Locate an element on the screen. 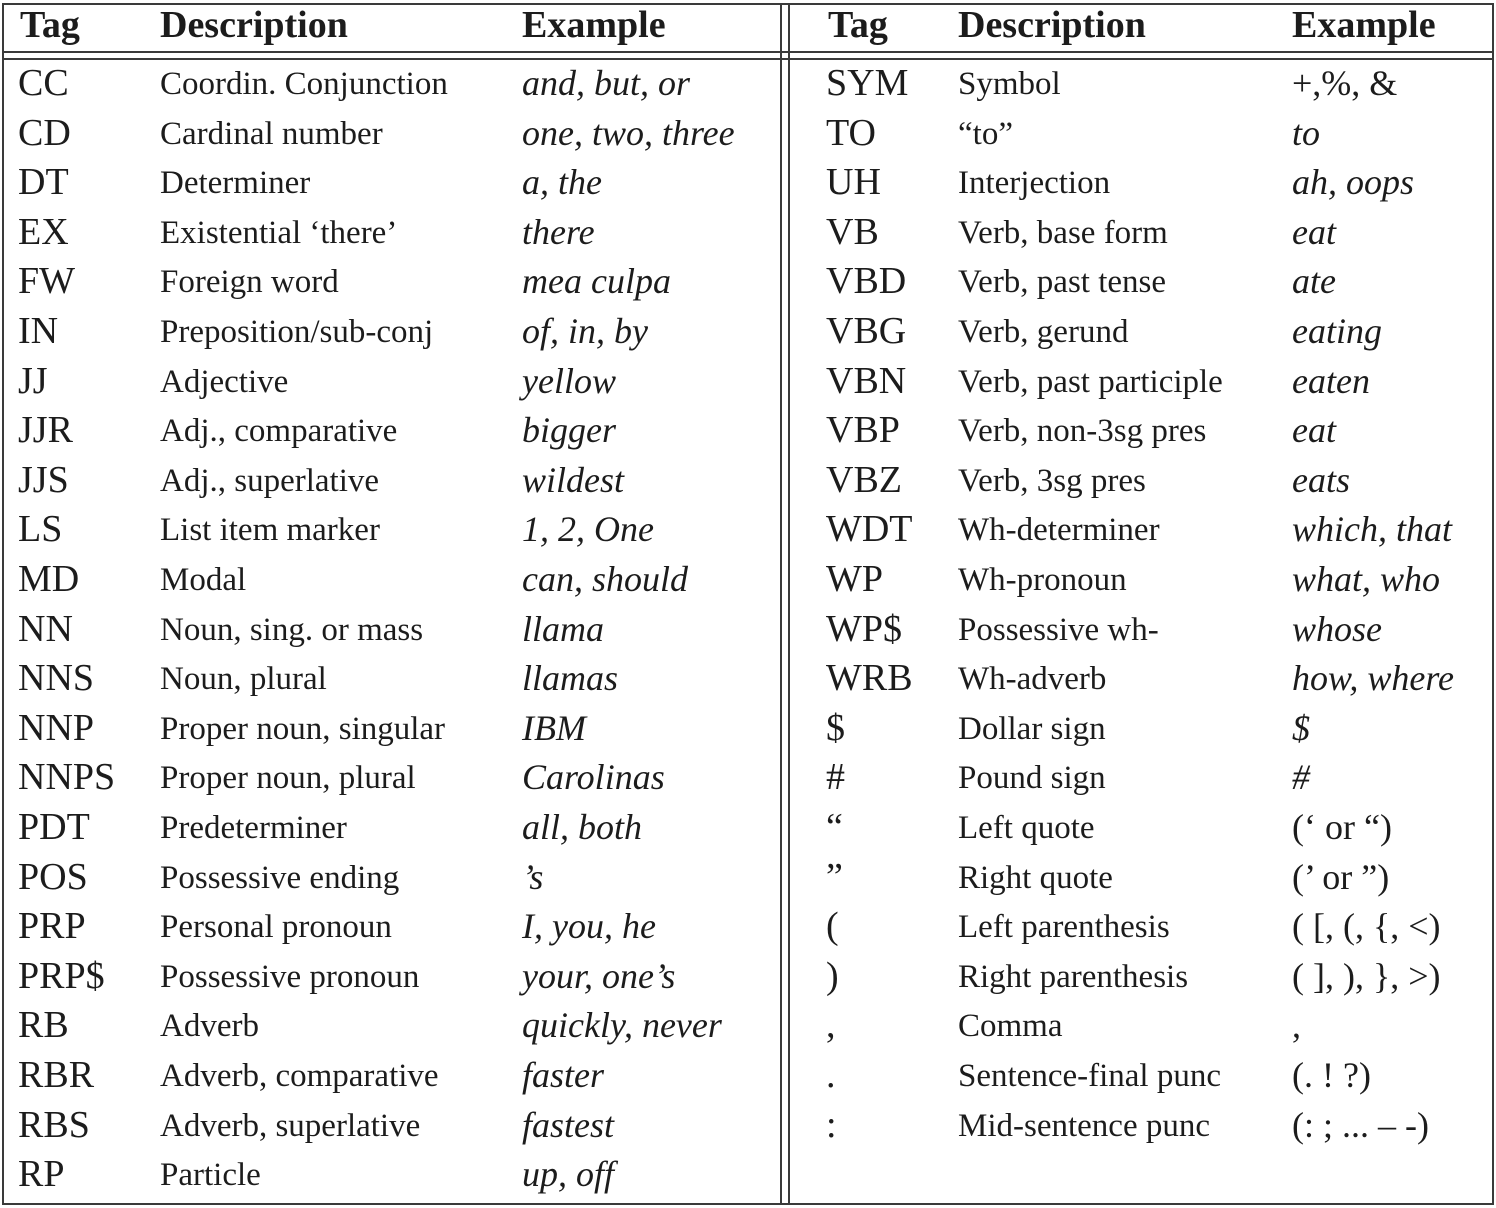 This screenshot has width=1496, height=1208. tag-cell: # is located at coordinates (835, 777).